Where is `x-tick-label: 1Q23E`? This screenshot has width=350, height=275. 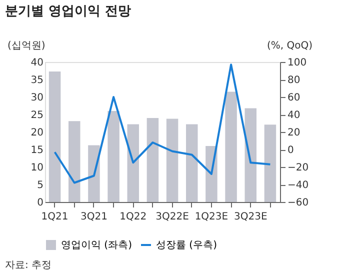 x-tick-label: 1Q23E is located at coordinates (211, 217).